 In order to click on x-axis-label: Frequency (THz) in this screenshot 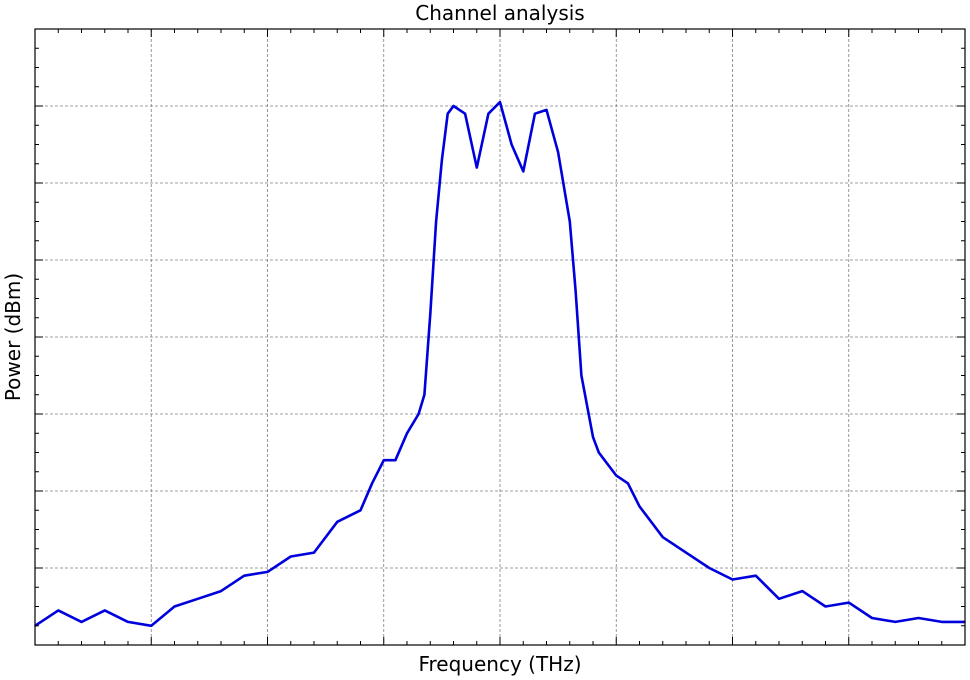, I will do `click(499, 664)`.